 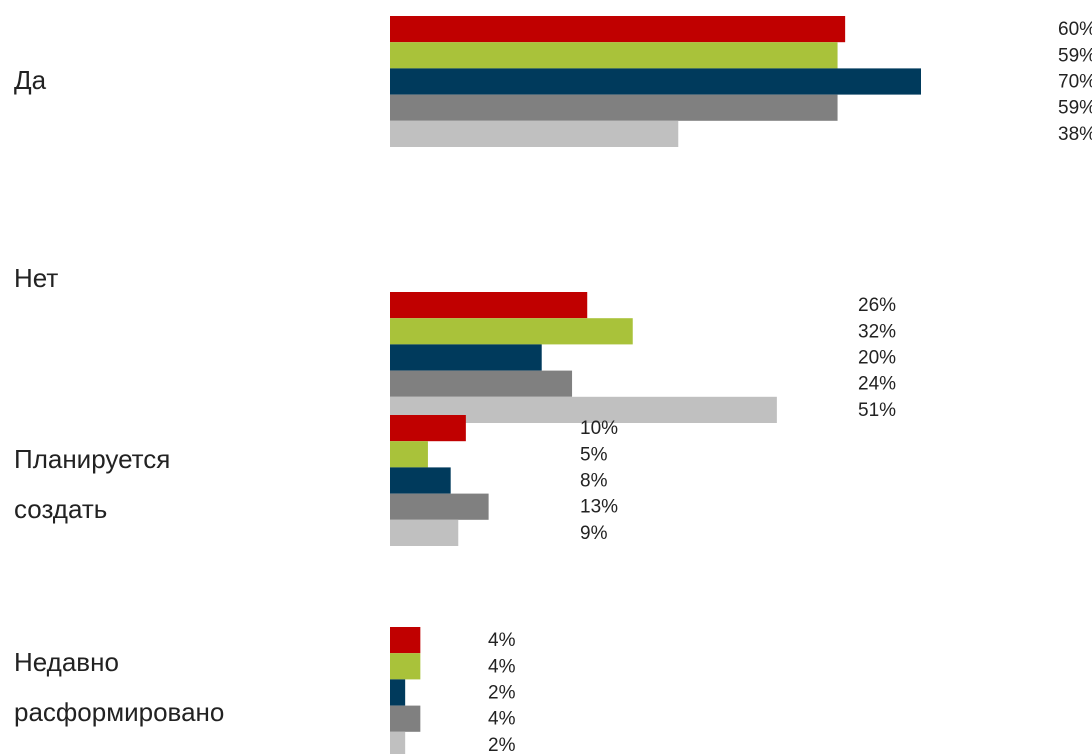 I want to click on value-label: 8%, so click(x=594, y=481).